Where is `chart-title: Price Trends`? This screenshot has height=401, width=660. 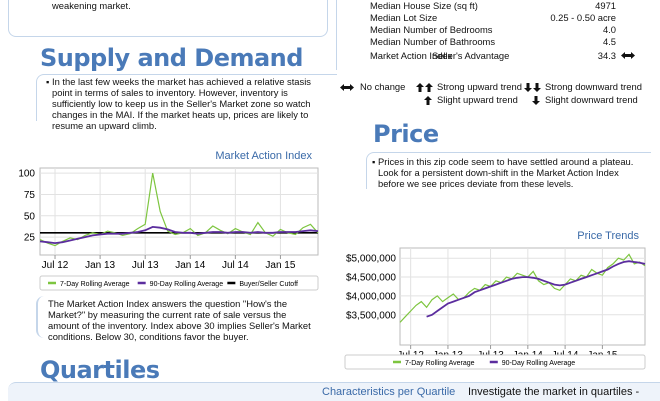 chart-title: Price Trends is located at coordinates (608, 236).